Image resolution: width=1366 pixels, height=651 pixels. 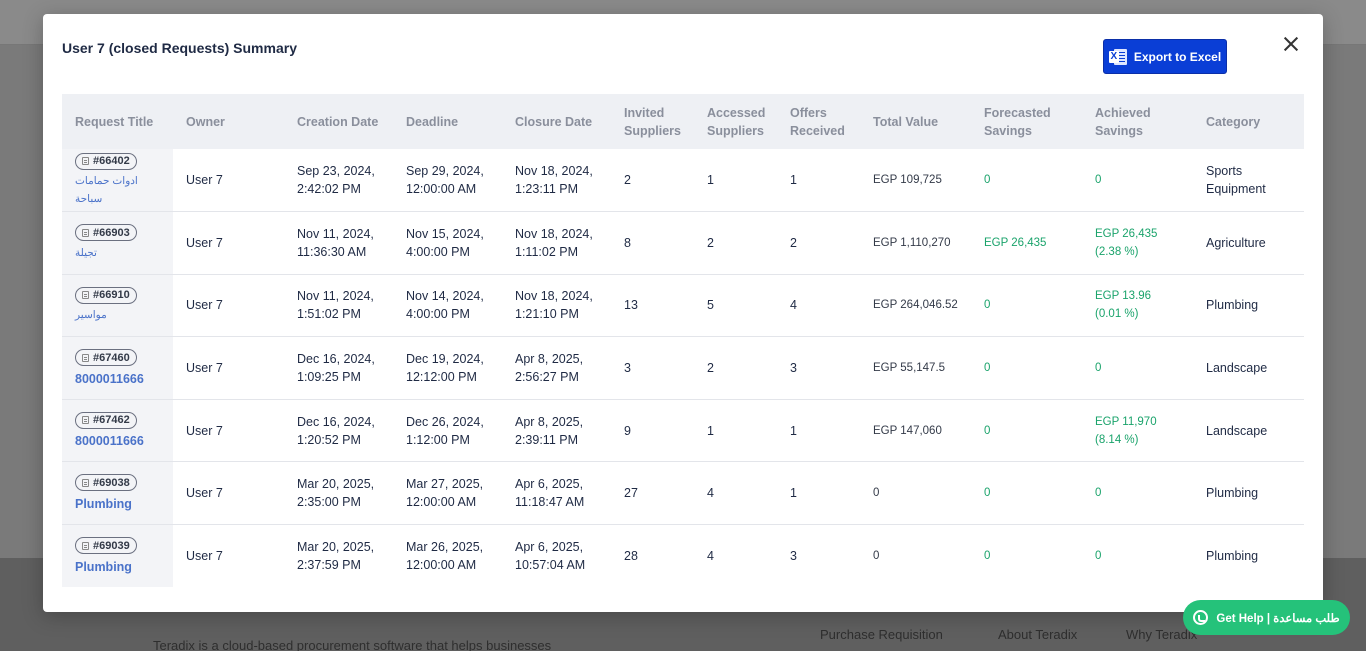 What do you see at coordinates (111, 482) in the screenshot?
I see `request-id: #69038` at bounding box center [111, 482].